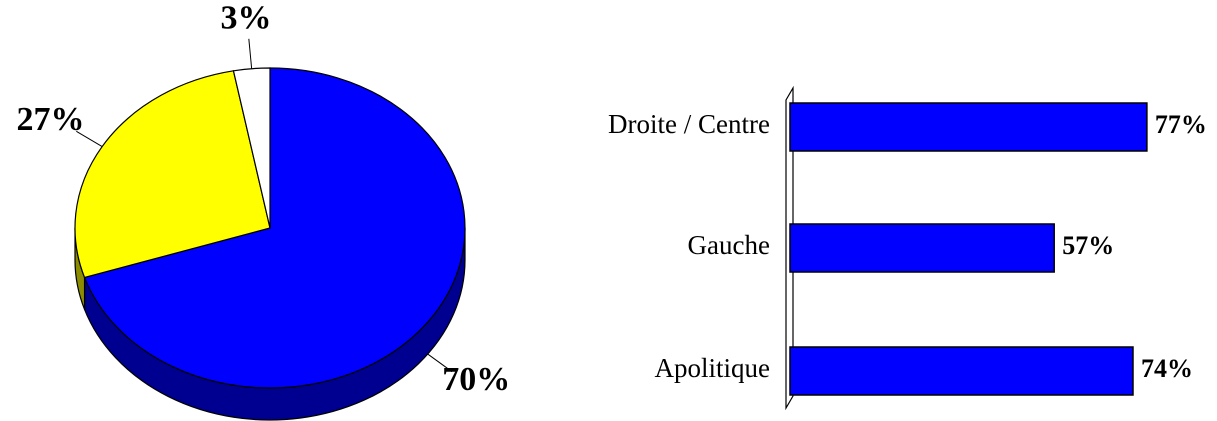 The height and width of the screenshot is (421, 1217). I want to click on y-tick-label: Apolitique, so click(713, 368).